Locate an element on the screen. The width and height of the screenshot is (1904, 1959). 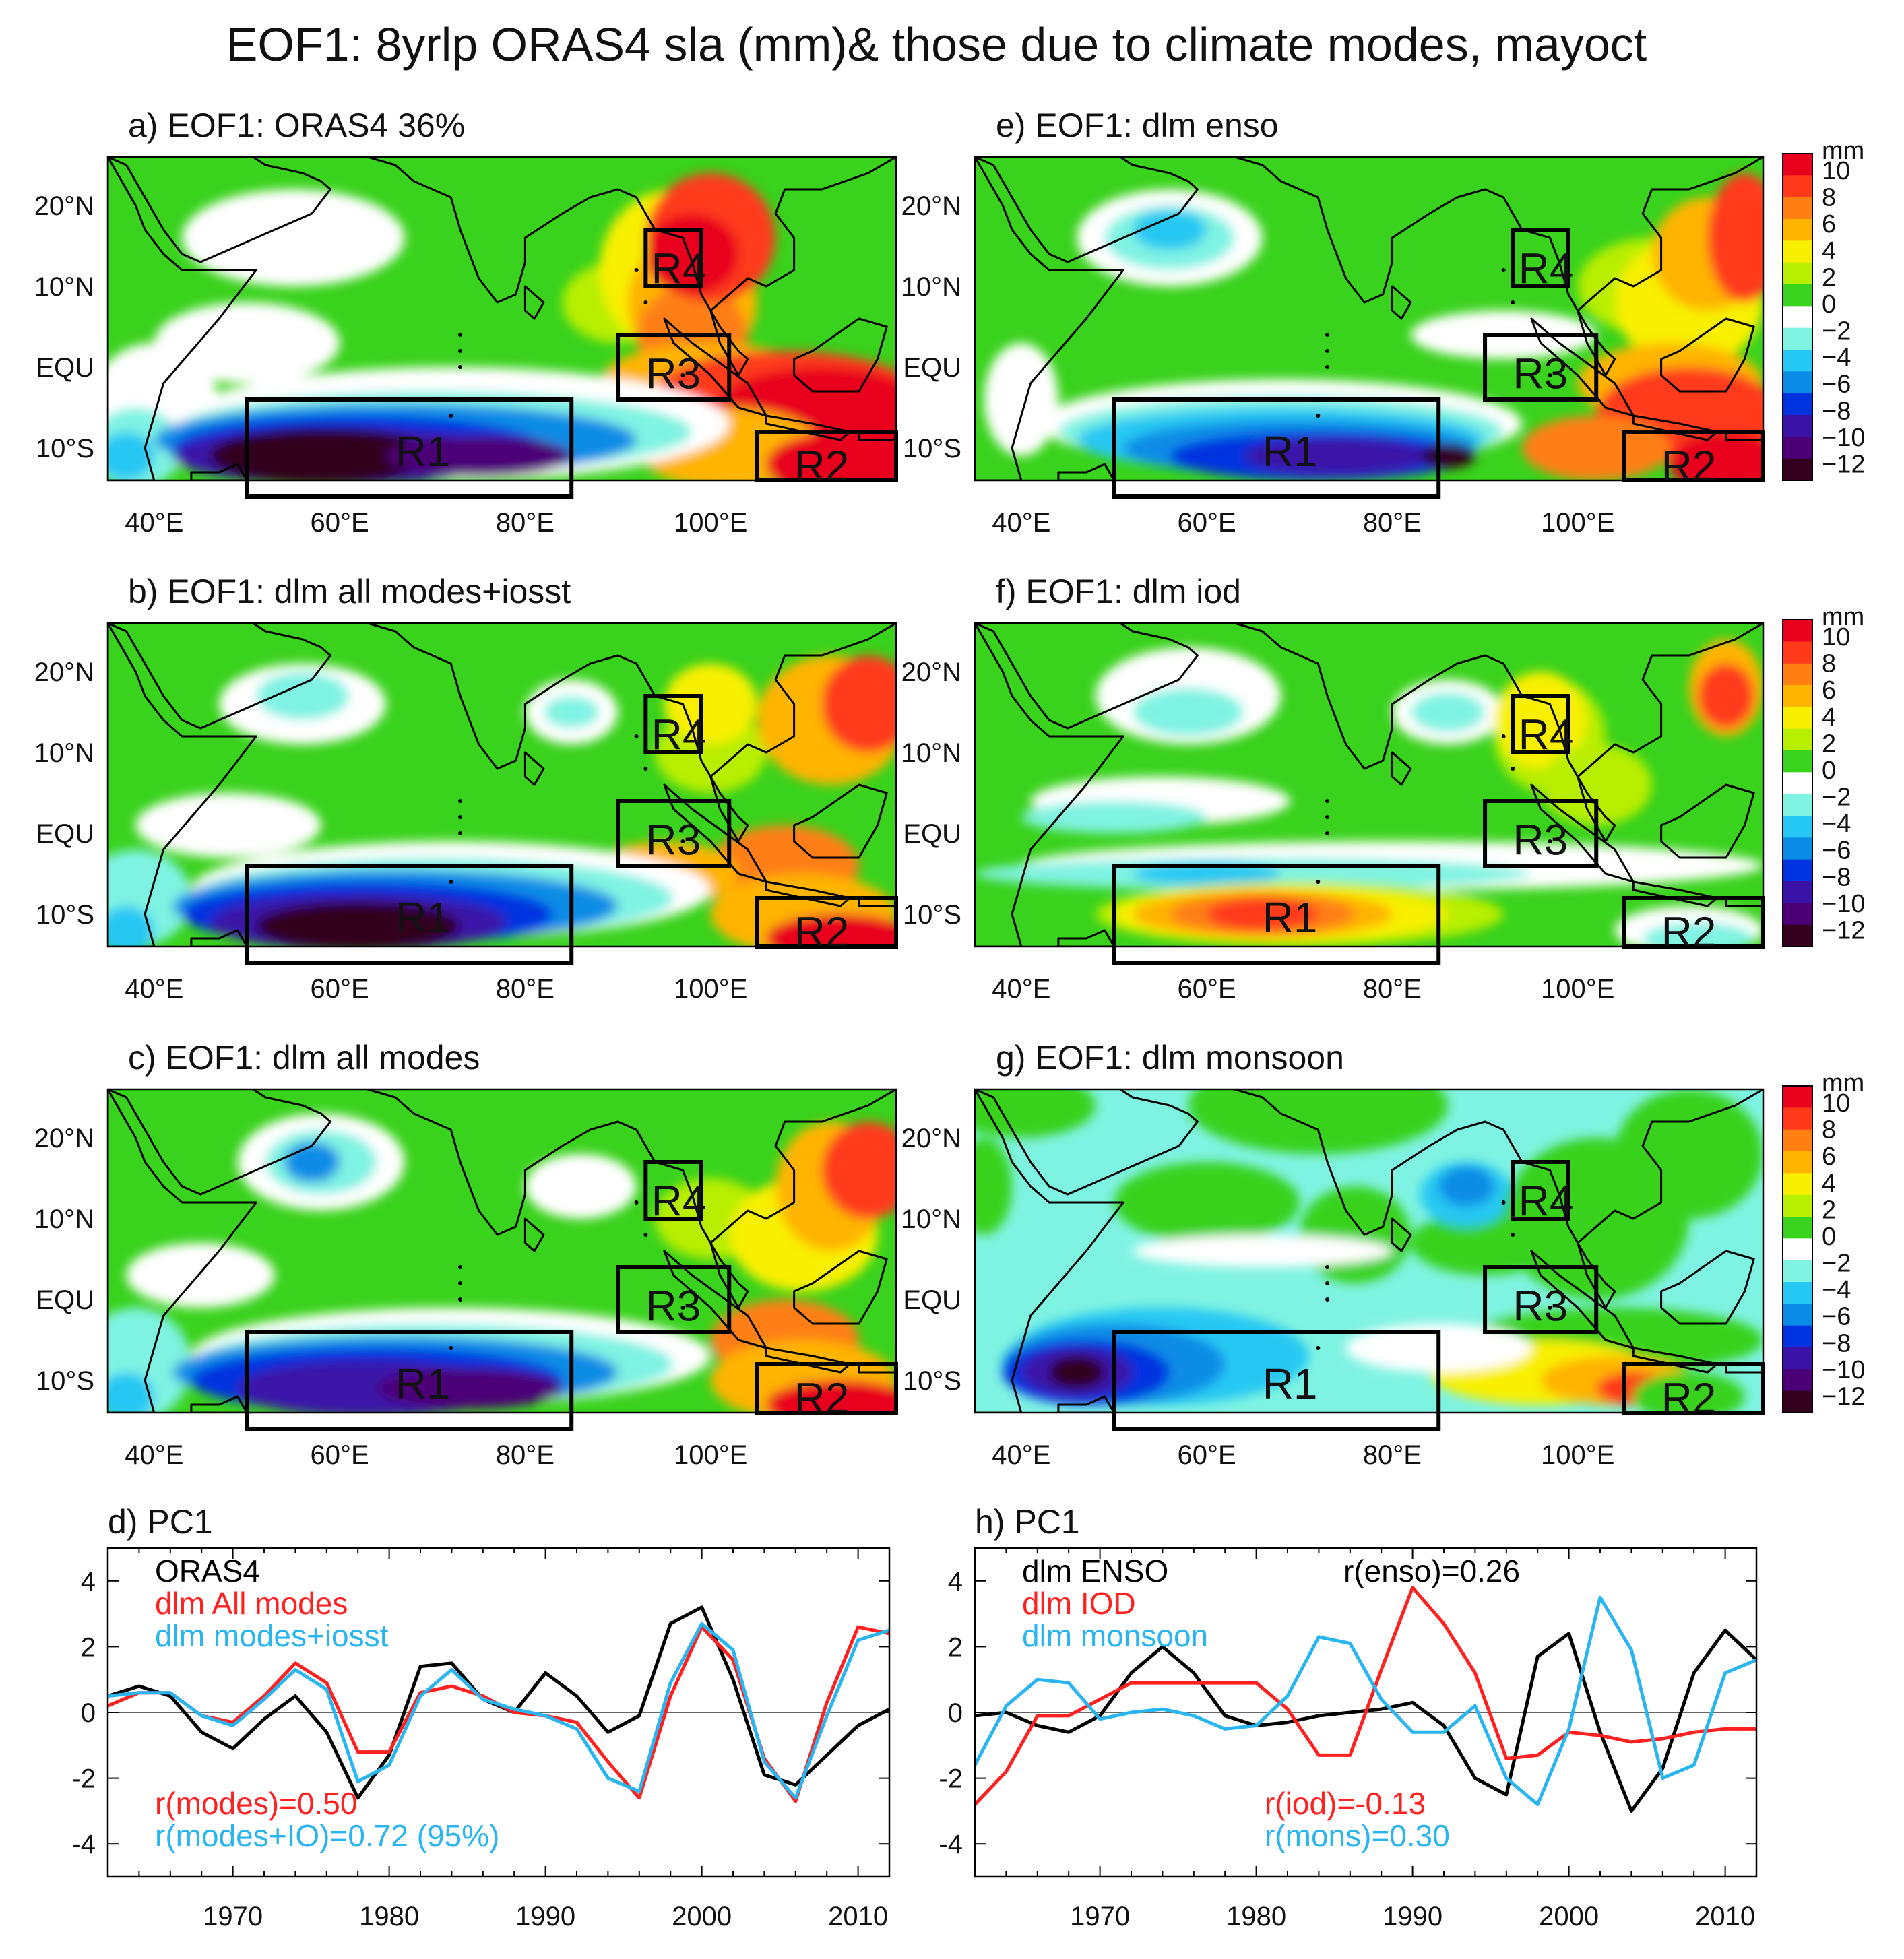
region-label-r2: R2 is located at coordinates (1689, 931).